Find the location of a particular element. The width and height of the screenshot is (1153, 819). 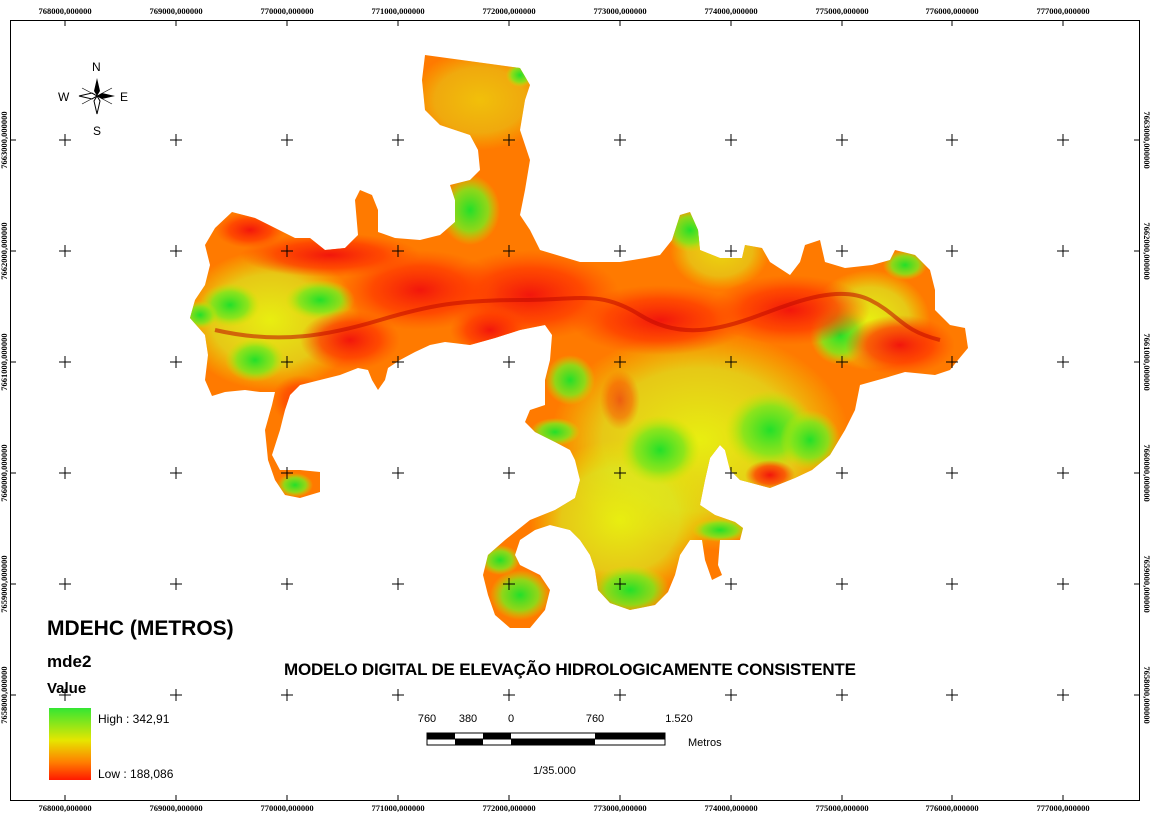

legend-color-ramp is located at coordinates (70, 744).